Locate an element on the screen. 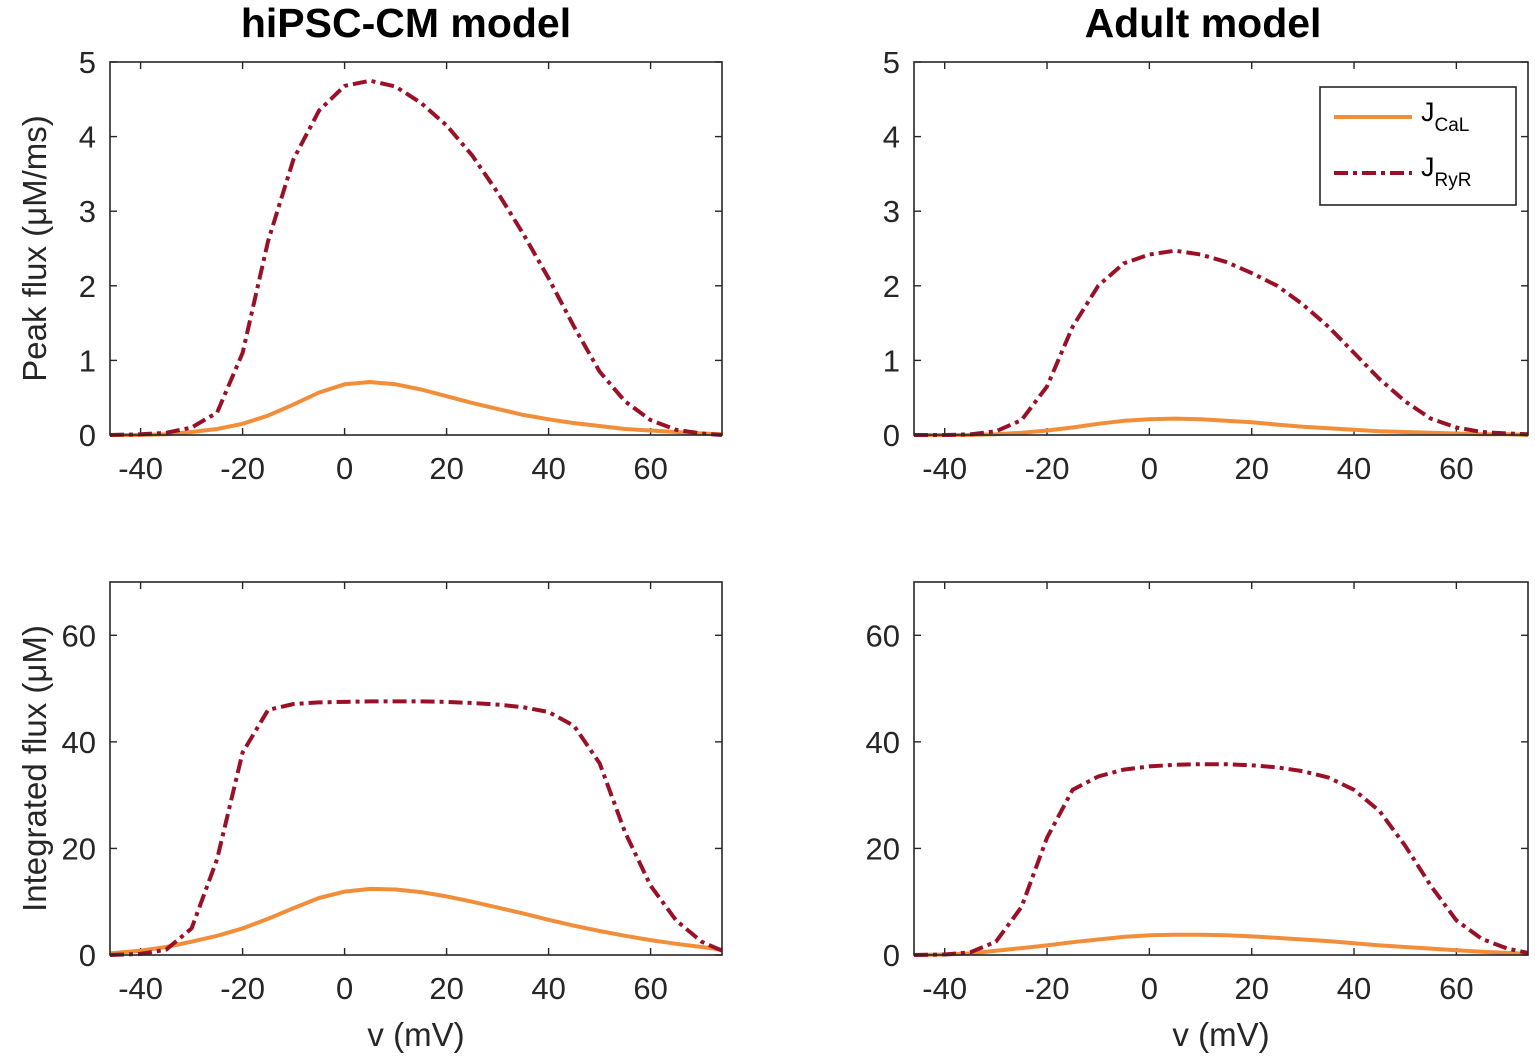  legend-box is located at coordinates (1418, 146).